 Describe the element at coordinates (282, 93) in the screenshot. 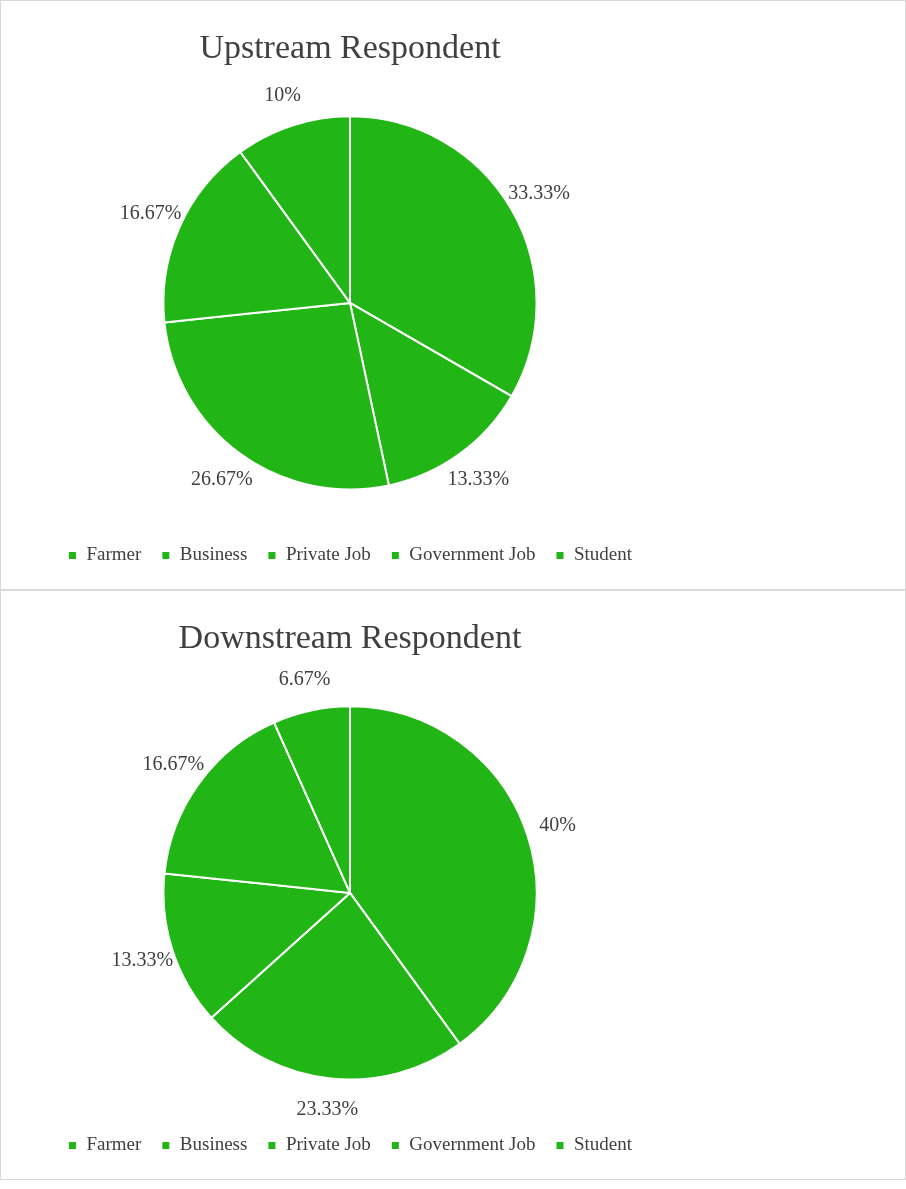

I see `data-label: 10%` at that location.